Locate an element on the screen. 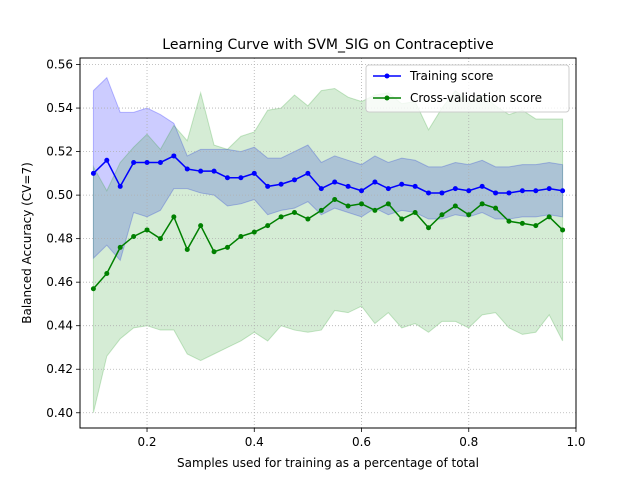  x-tick-label: 0.2 is located at coordinates (146, 442).